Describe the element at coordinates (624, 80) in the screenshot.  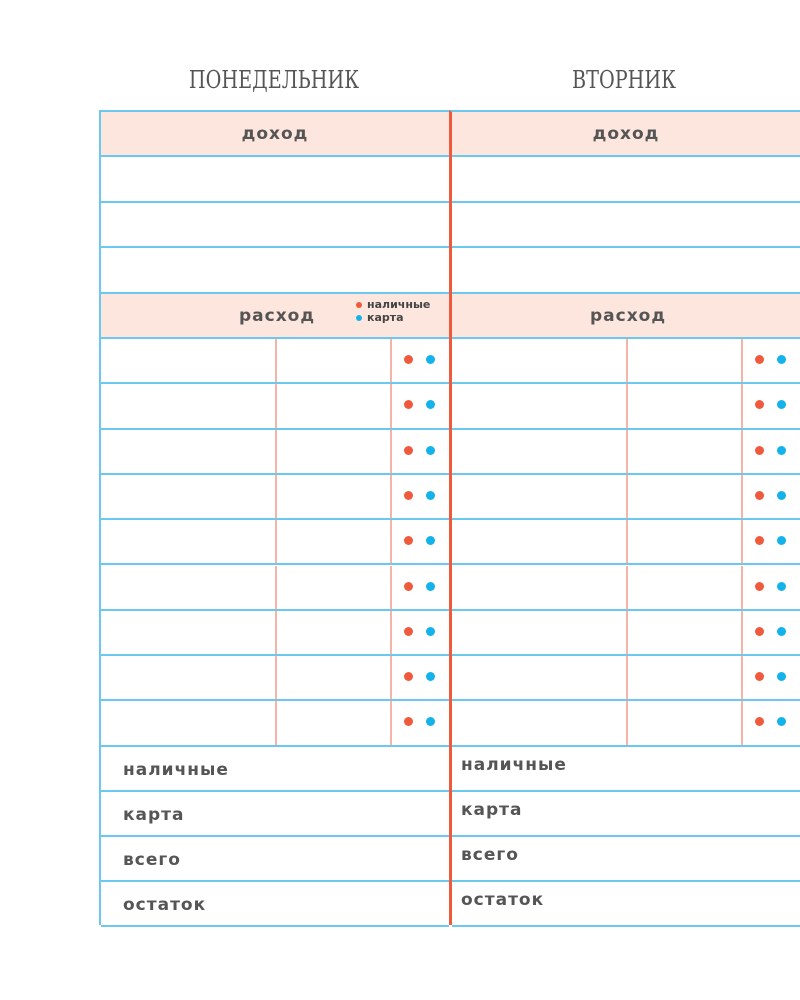
I see `day-title-tuesday: ВТОРНИК` at that location.